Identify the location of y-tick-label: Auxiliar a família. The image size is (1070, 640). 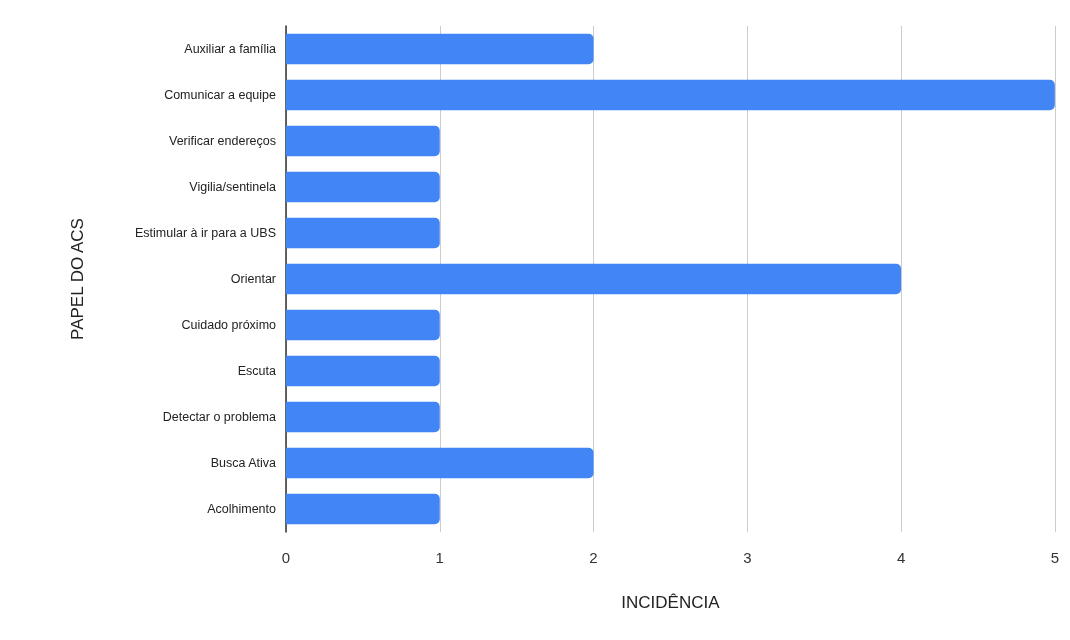
(230, 49).